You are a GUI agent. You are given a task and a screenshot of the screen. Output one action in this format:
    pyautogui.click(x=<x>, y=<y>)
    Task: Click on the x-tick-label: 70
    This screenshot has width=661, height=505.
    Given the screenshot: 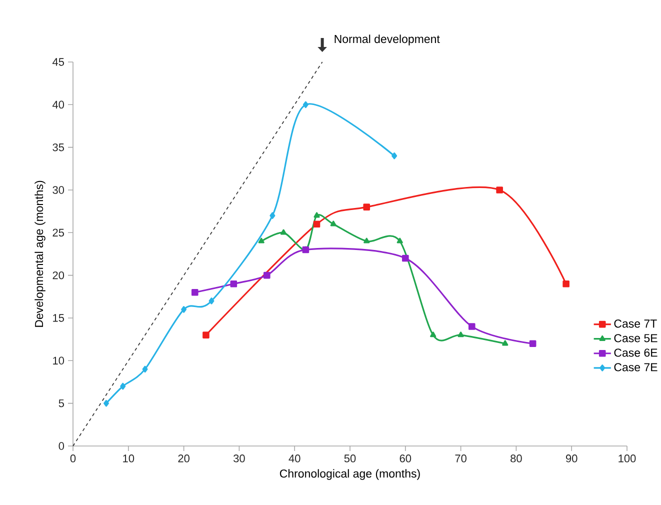 What is the action you would take?
    pyautogui.click(x=460, y=458)
    